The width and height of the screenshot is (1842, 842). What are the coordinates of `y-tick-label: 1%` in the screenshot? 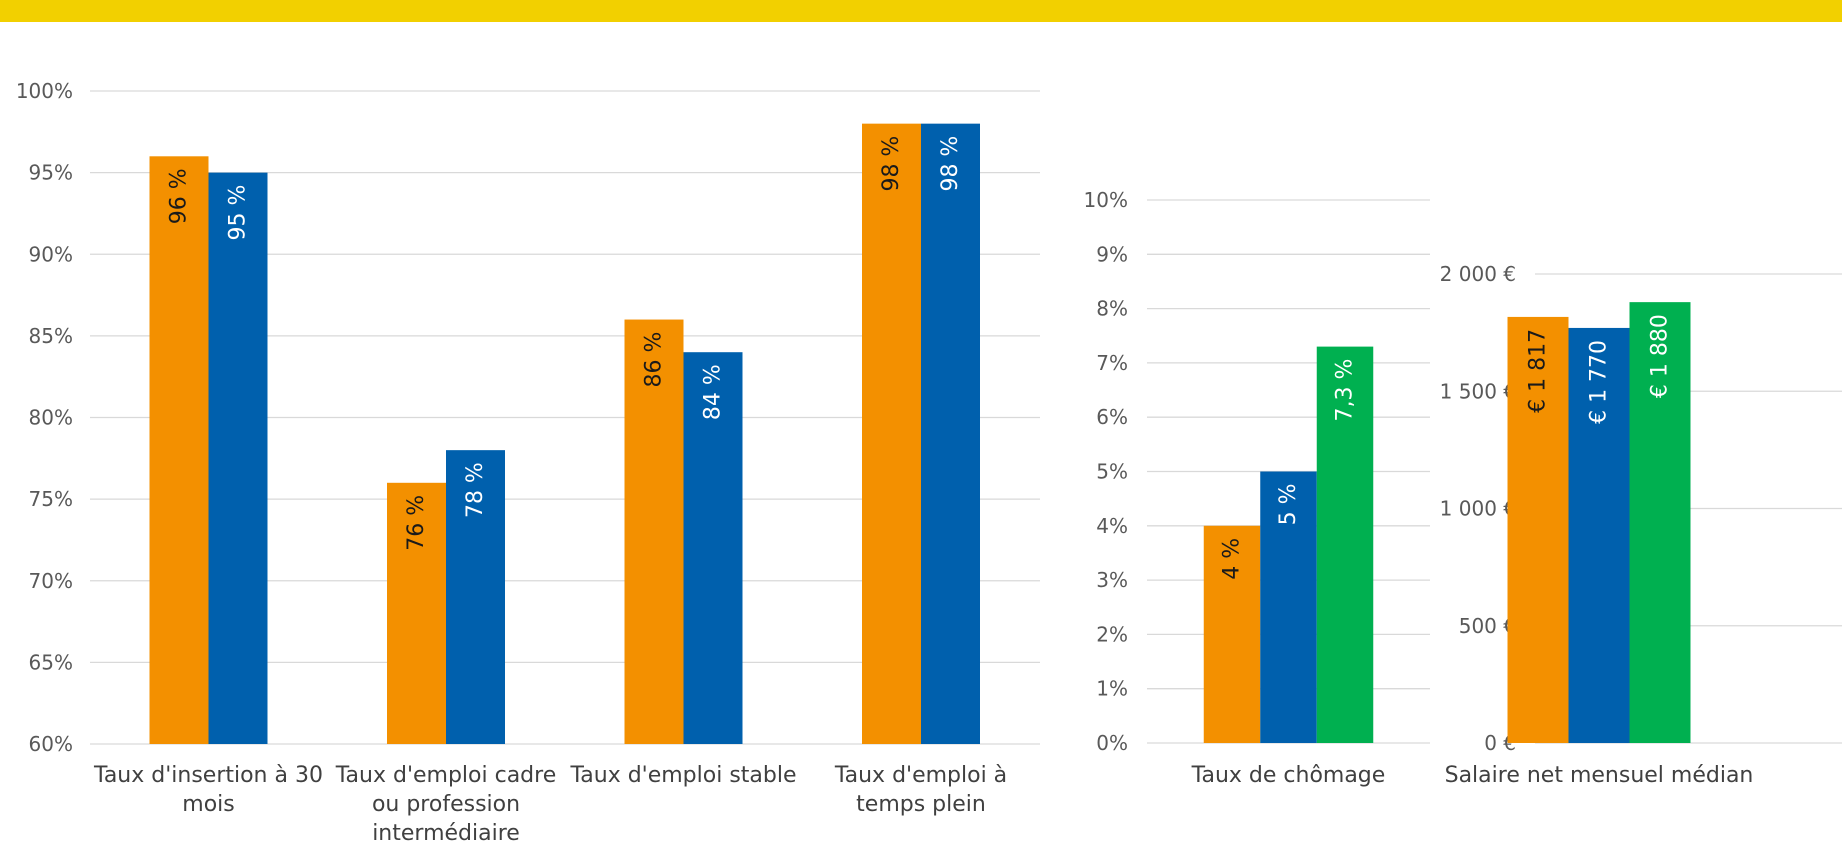 It's located at (1112, 689).